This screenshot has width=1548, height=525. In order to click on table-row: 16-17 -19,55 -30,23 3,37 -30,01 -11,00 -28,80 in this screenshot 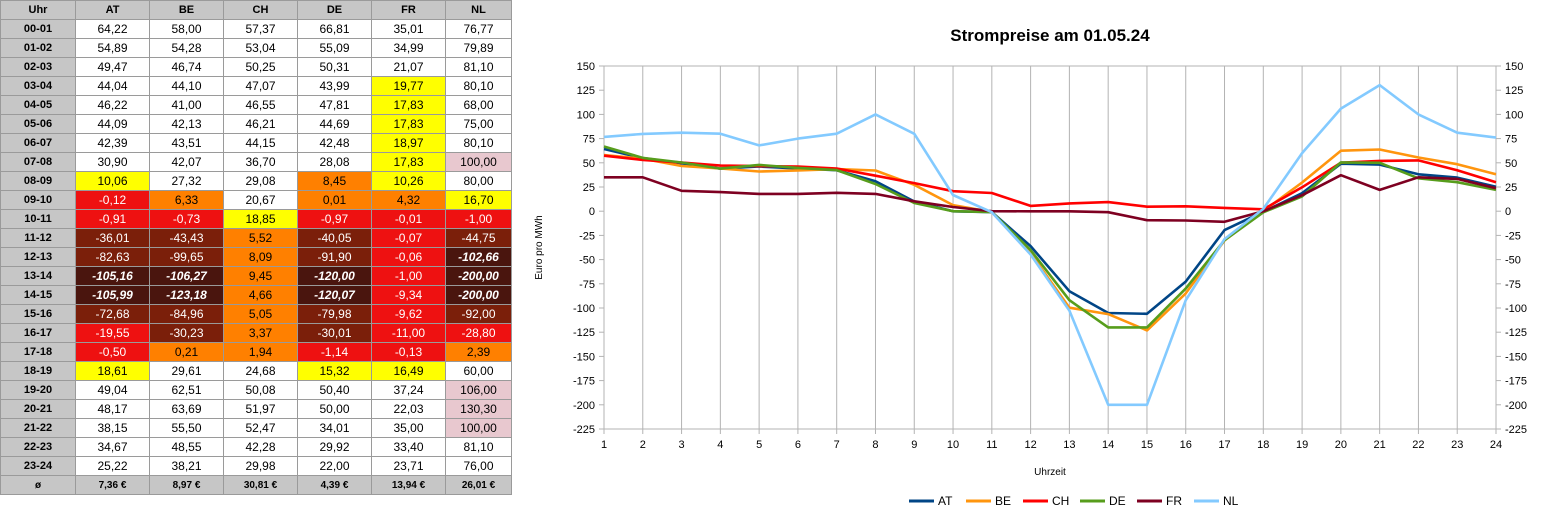, I will do `click(256, 333)`.